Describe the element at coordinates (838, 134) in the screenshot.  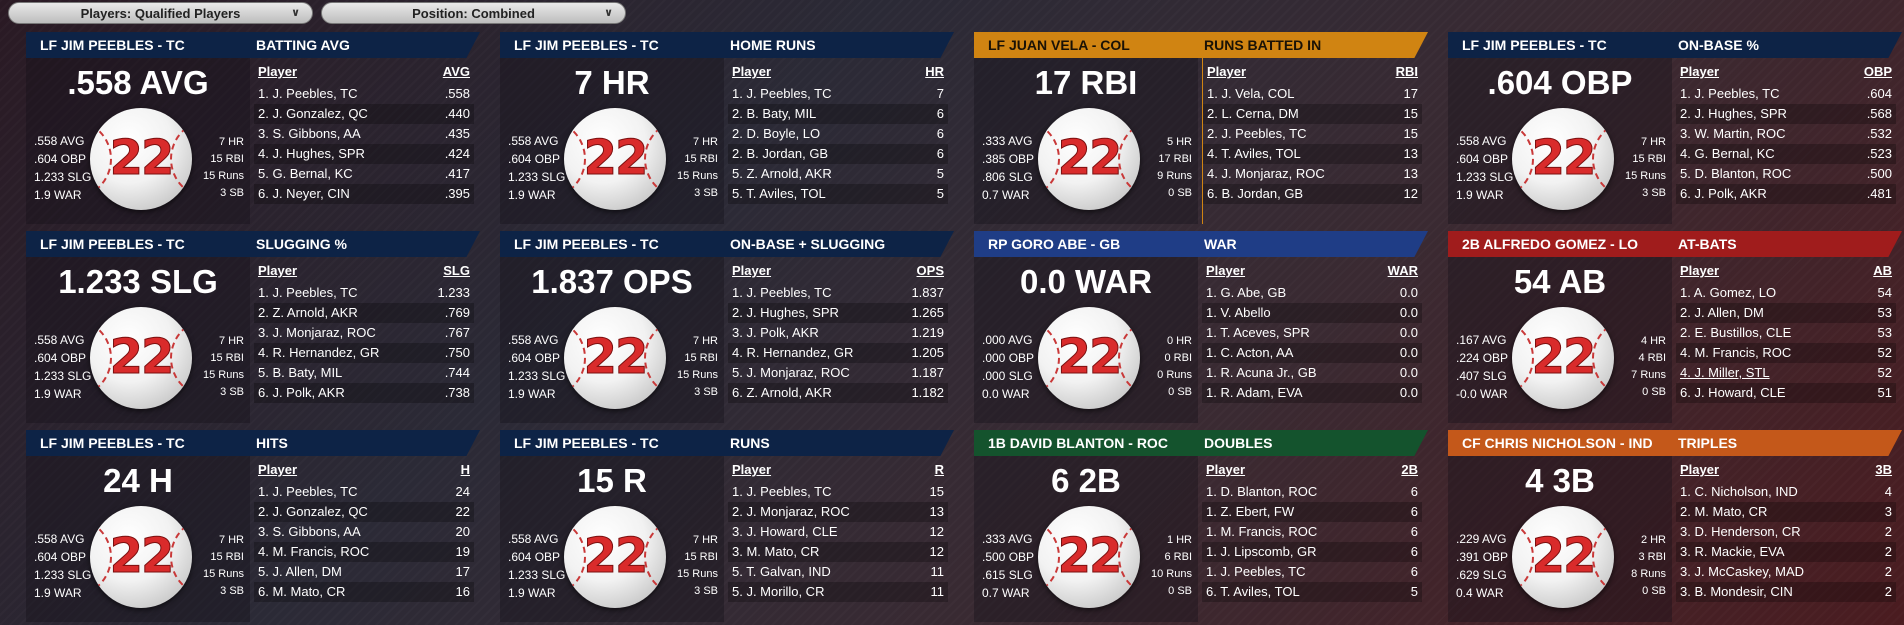
I see `leader-row: 2. D. Boyle, LO 6` at that location.